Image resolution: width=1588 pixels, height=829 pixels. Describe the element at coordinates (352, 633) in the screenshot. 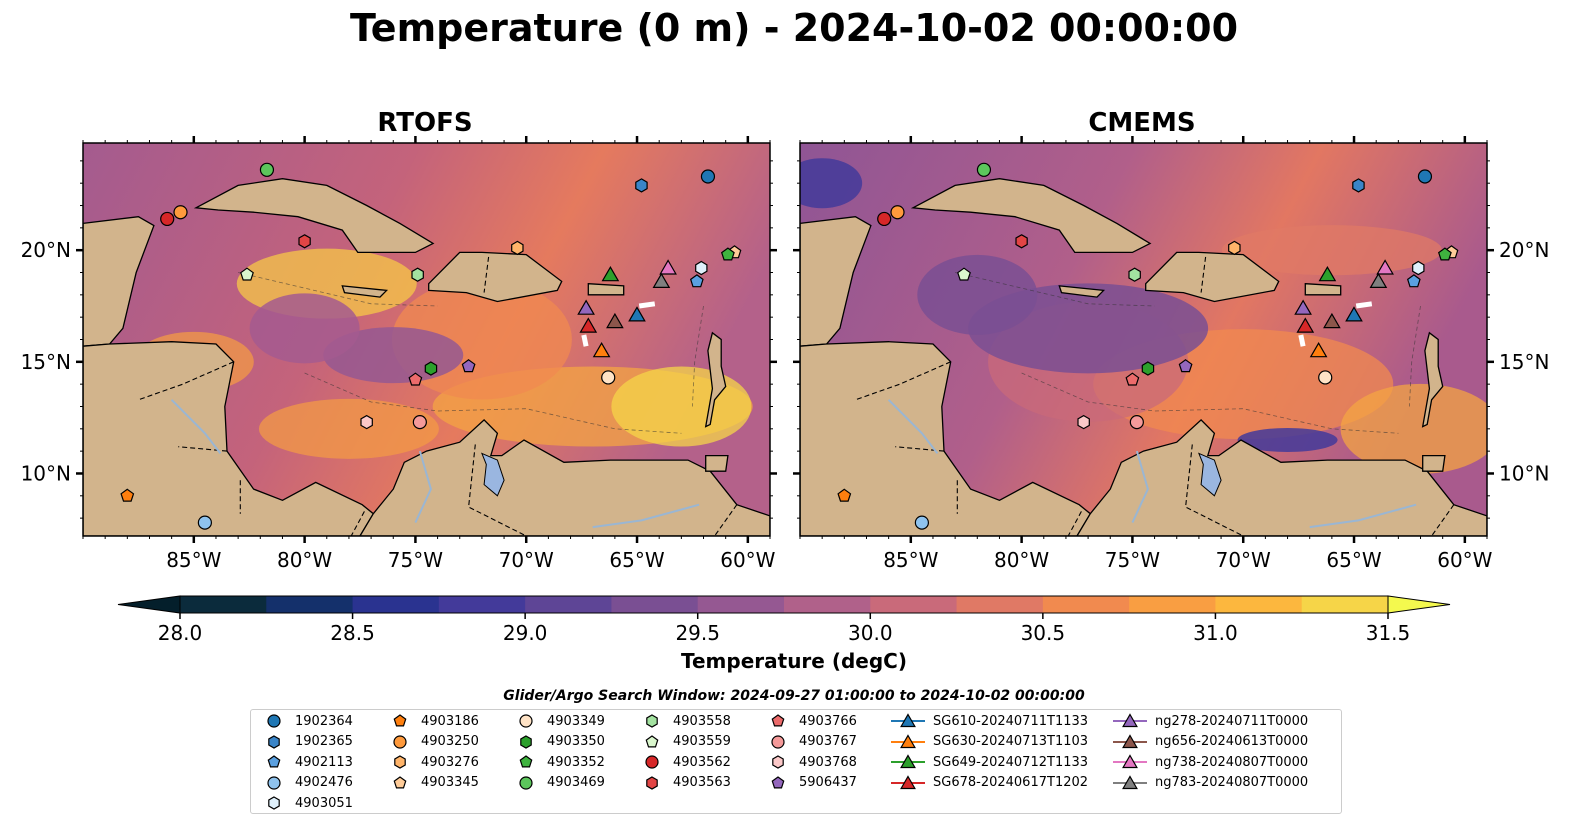

I see `colorbar-tick-label: 28.5` at that location.